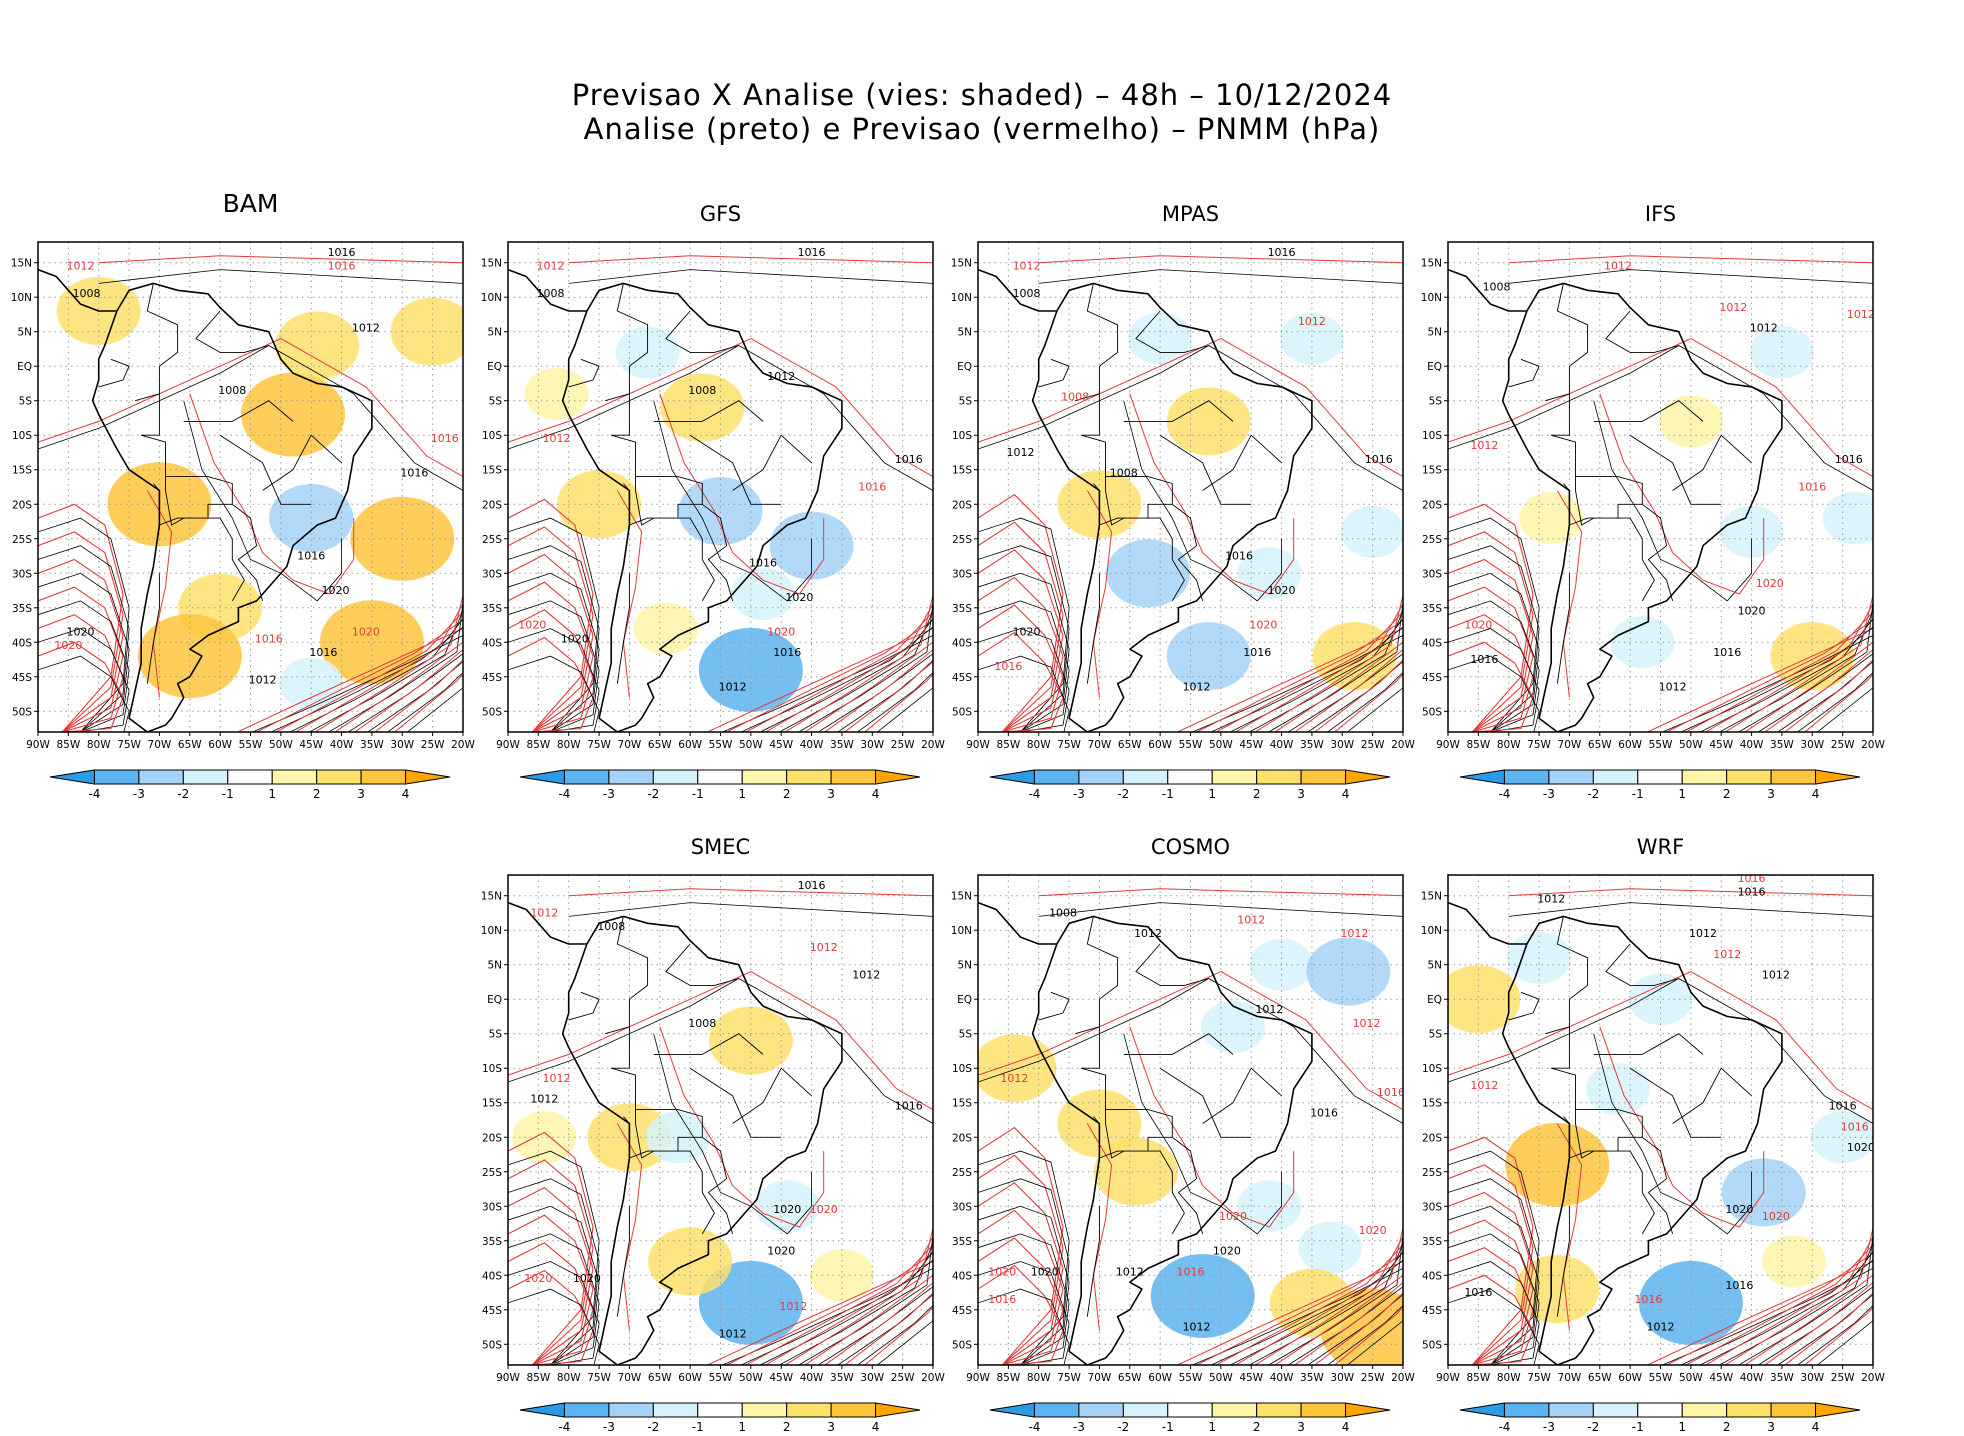 The width and height of the screenshot is (1964, 1436). I want to click on lat-tick-label: 45S, so click(22, 678).